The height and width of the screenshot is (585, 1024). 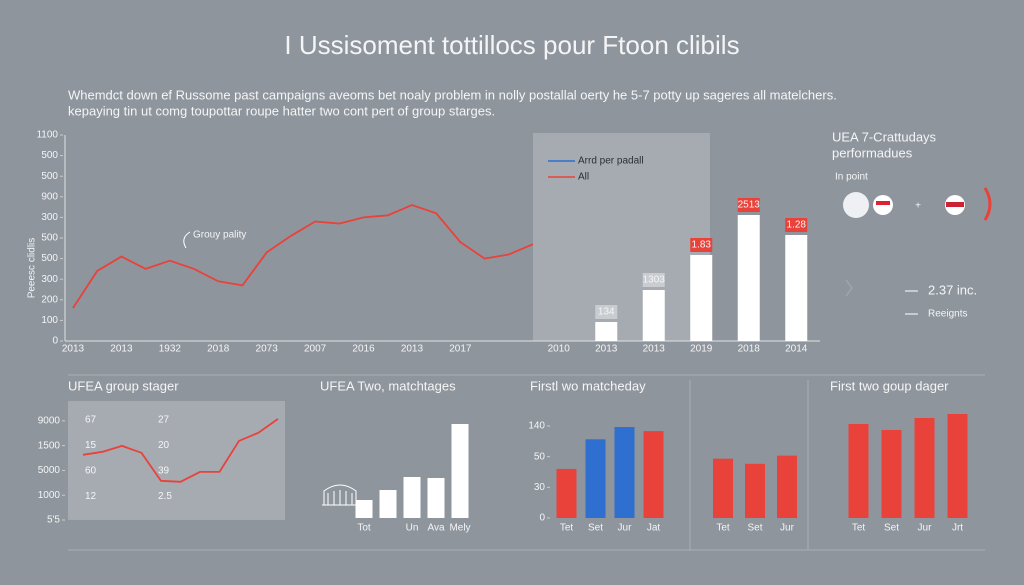 I want to click on y-tick-label: 140, so click(x=536, y=426).